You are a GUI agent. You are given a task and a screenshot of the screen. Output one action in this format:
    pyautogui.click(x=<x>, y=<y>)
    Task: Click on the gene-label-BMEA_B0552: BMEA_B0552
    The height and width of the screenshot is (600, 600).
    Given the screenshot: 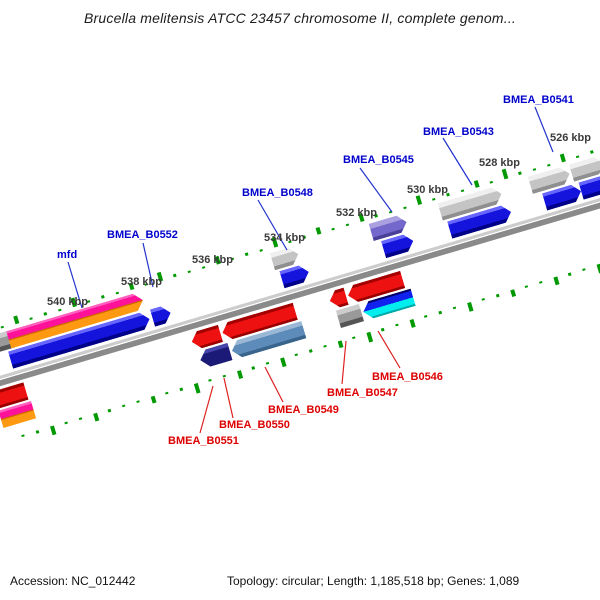 What is the action you would take?
    pyautogui.click(x=142, y=235)
    